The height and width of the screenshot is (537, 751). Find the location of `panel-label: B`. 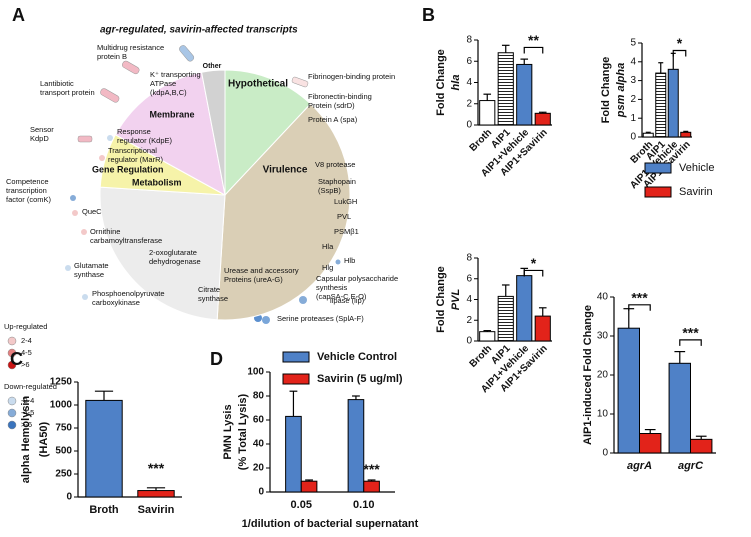

panel-label: B is located at coordinates (428, 15).